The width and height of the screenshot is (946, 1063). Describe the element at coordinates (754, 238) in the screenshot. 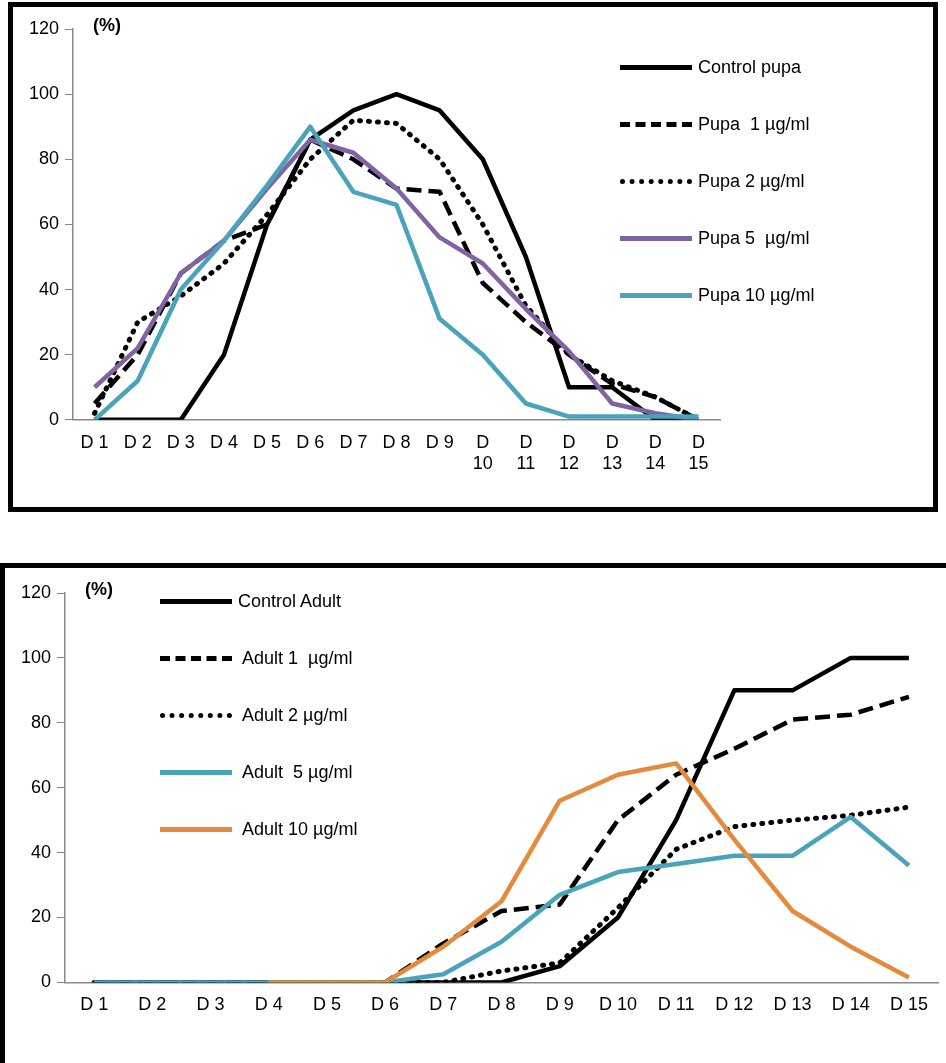

I see `legend-label: Pupa 5 µg/ml` at that location.